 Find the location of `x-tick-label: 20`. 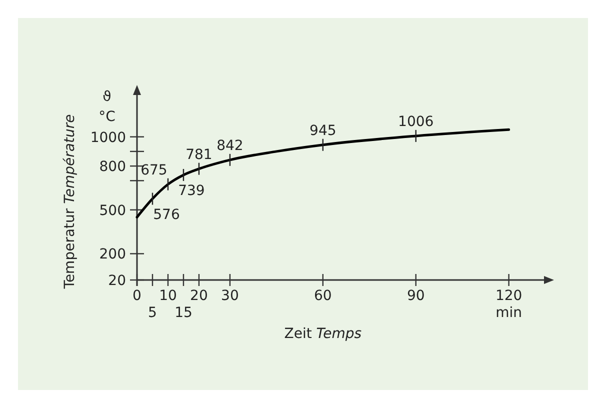

x-tick-label: 20 is located at coordinates (199, 296).